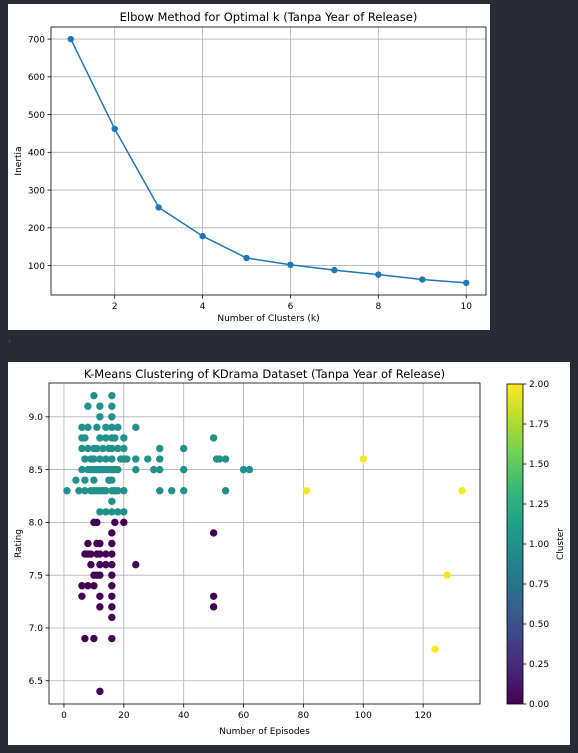 This screenshot has height=753, width=578. Describe the element at coordinates (539, 465) in the screenshot. I see `colorbar-tick-label: 1.50` at that location.